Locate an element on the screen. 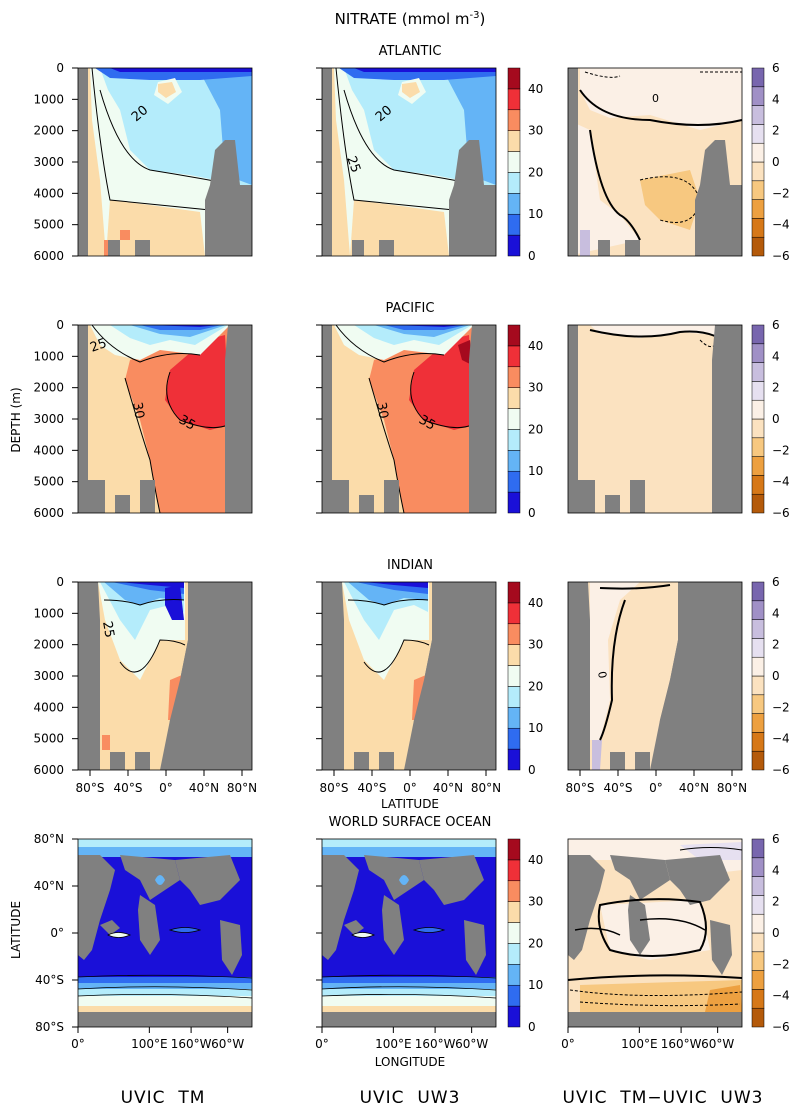 This screenshot has height=1110, width=792. panel-world-diff is located at coordinates (655, 933).